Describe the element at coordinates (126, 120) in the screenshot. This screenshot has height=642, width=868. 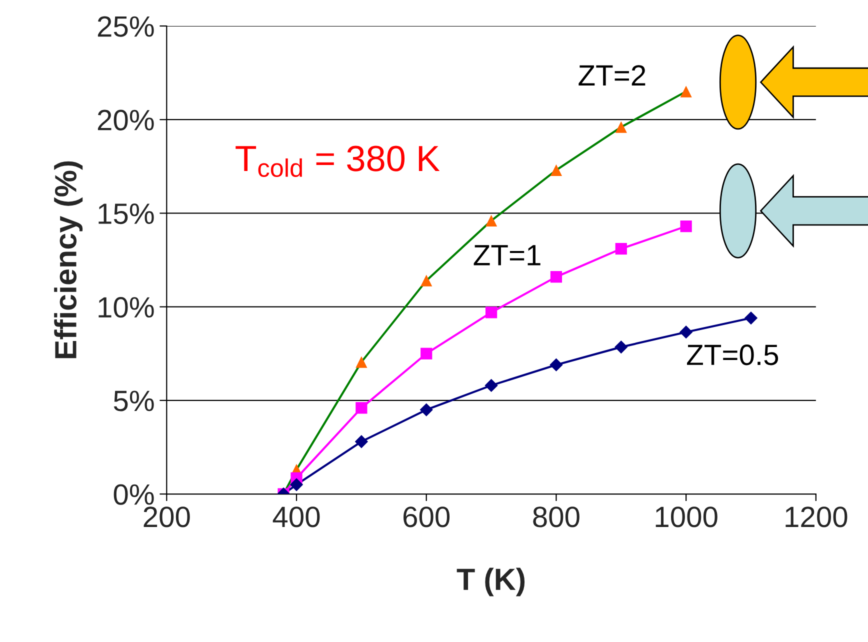
I see `y-tick-label: 20%` at that location.